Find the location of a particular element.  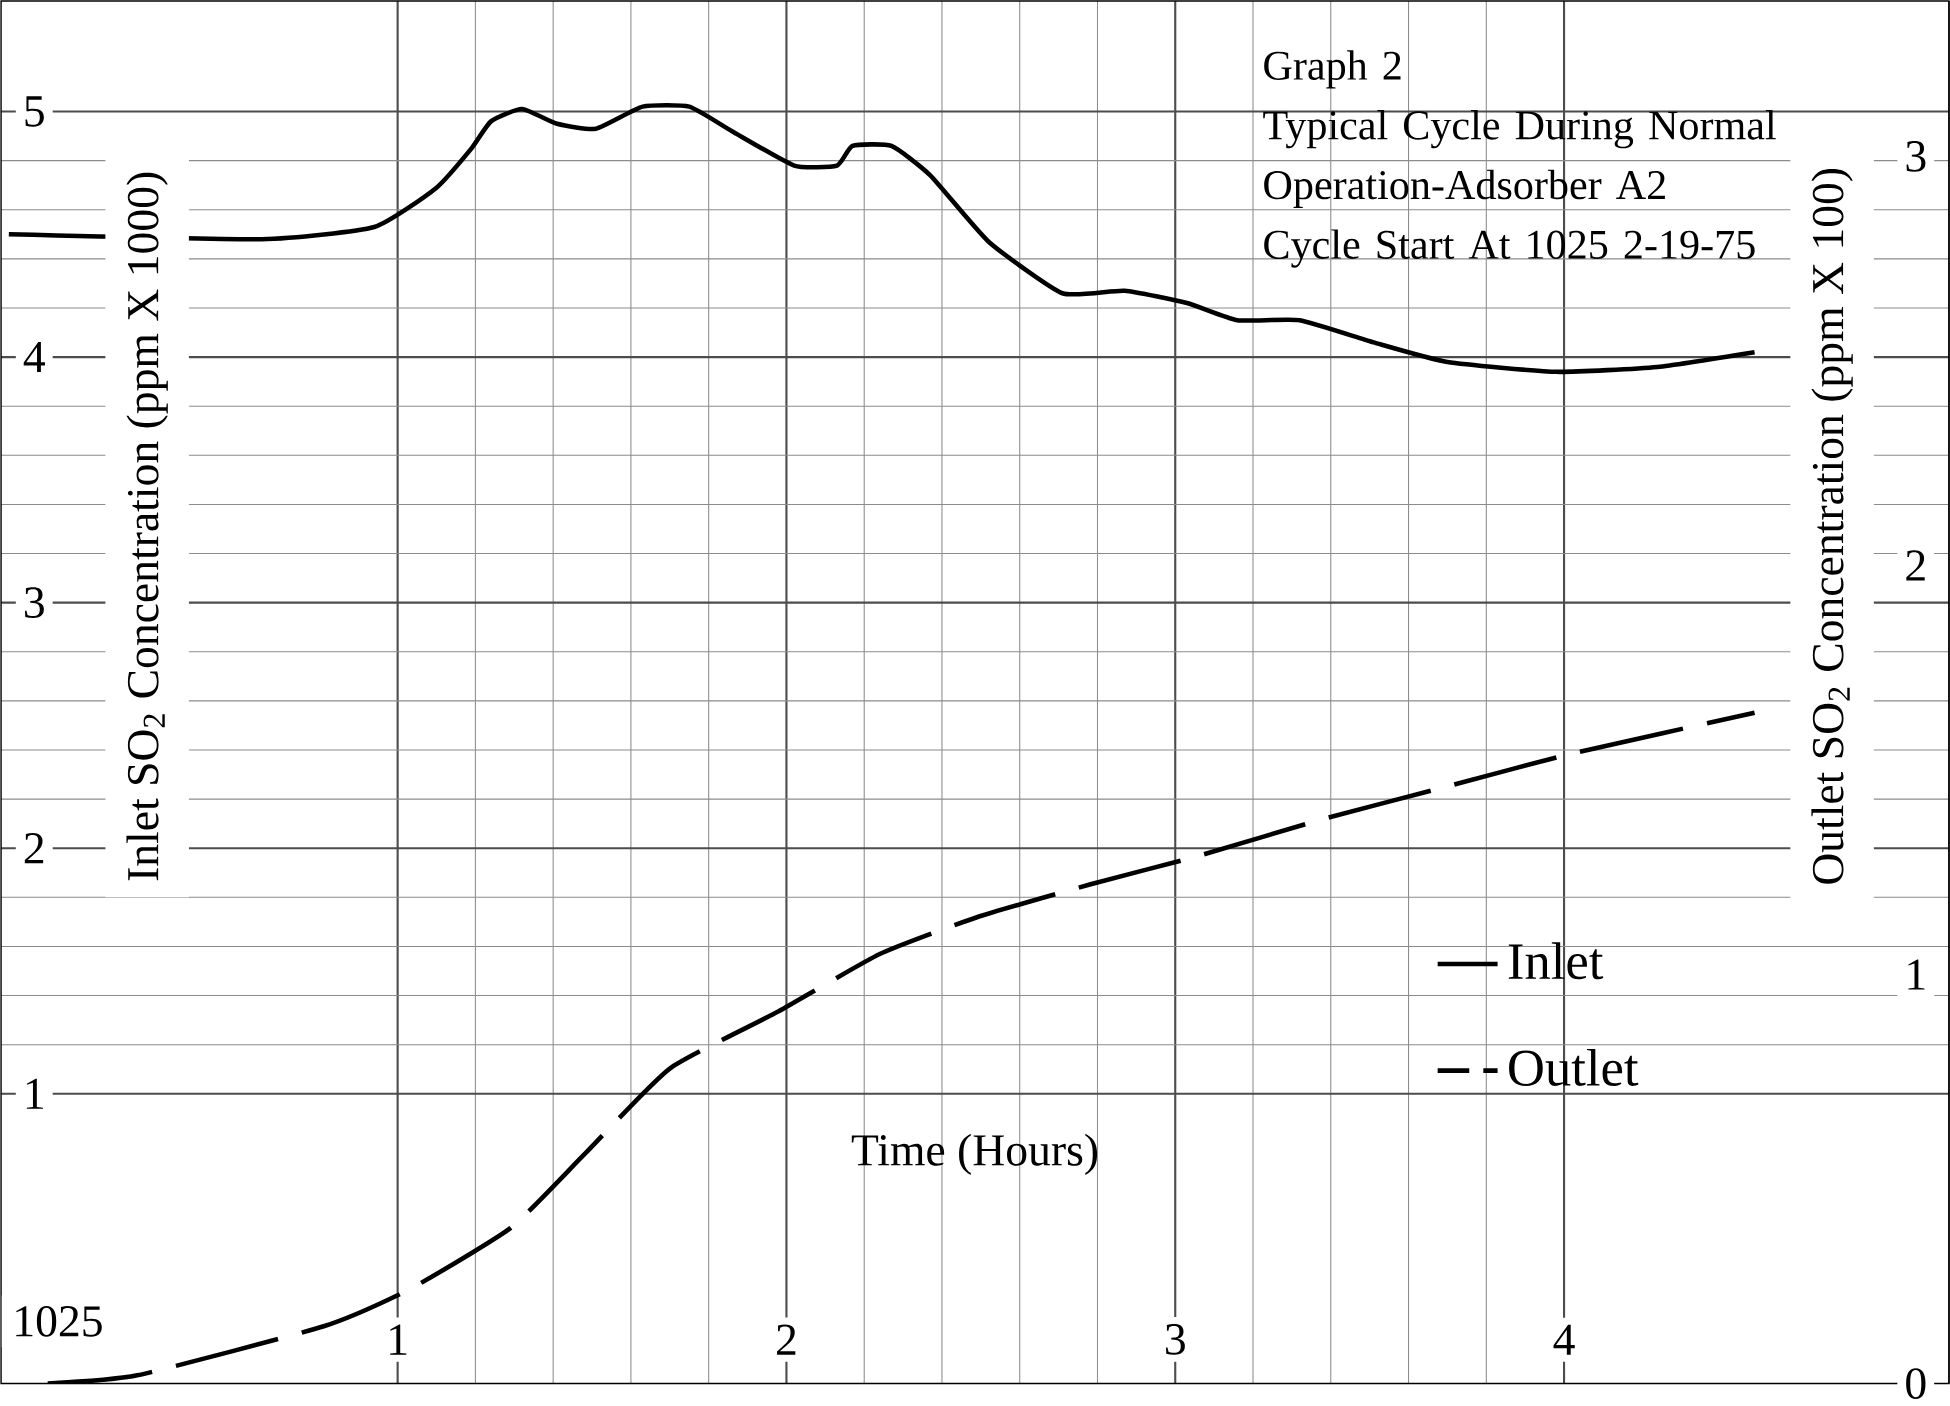

annotation: 1025 is located at coordinates (59, 1321).